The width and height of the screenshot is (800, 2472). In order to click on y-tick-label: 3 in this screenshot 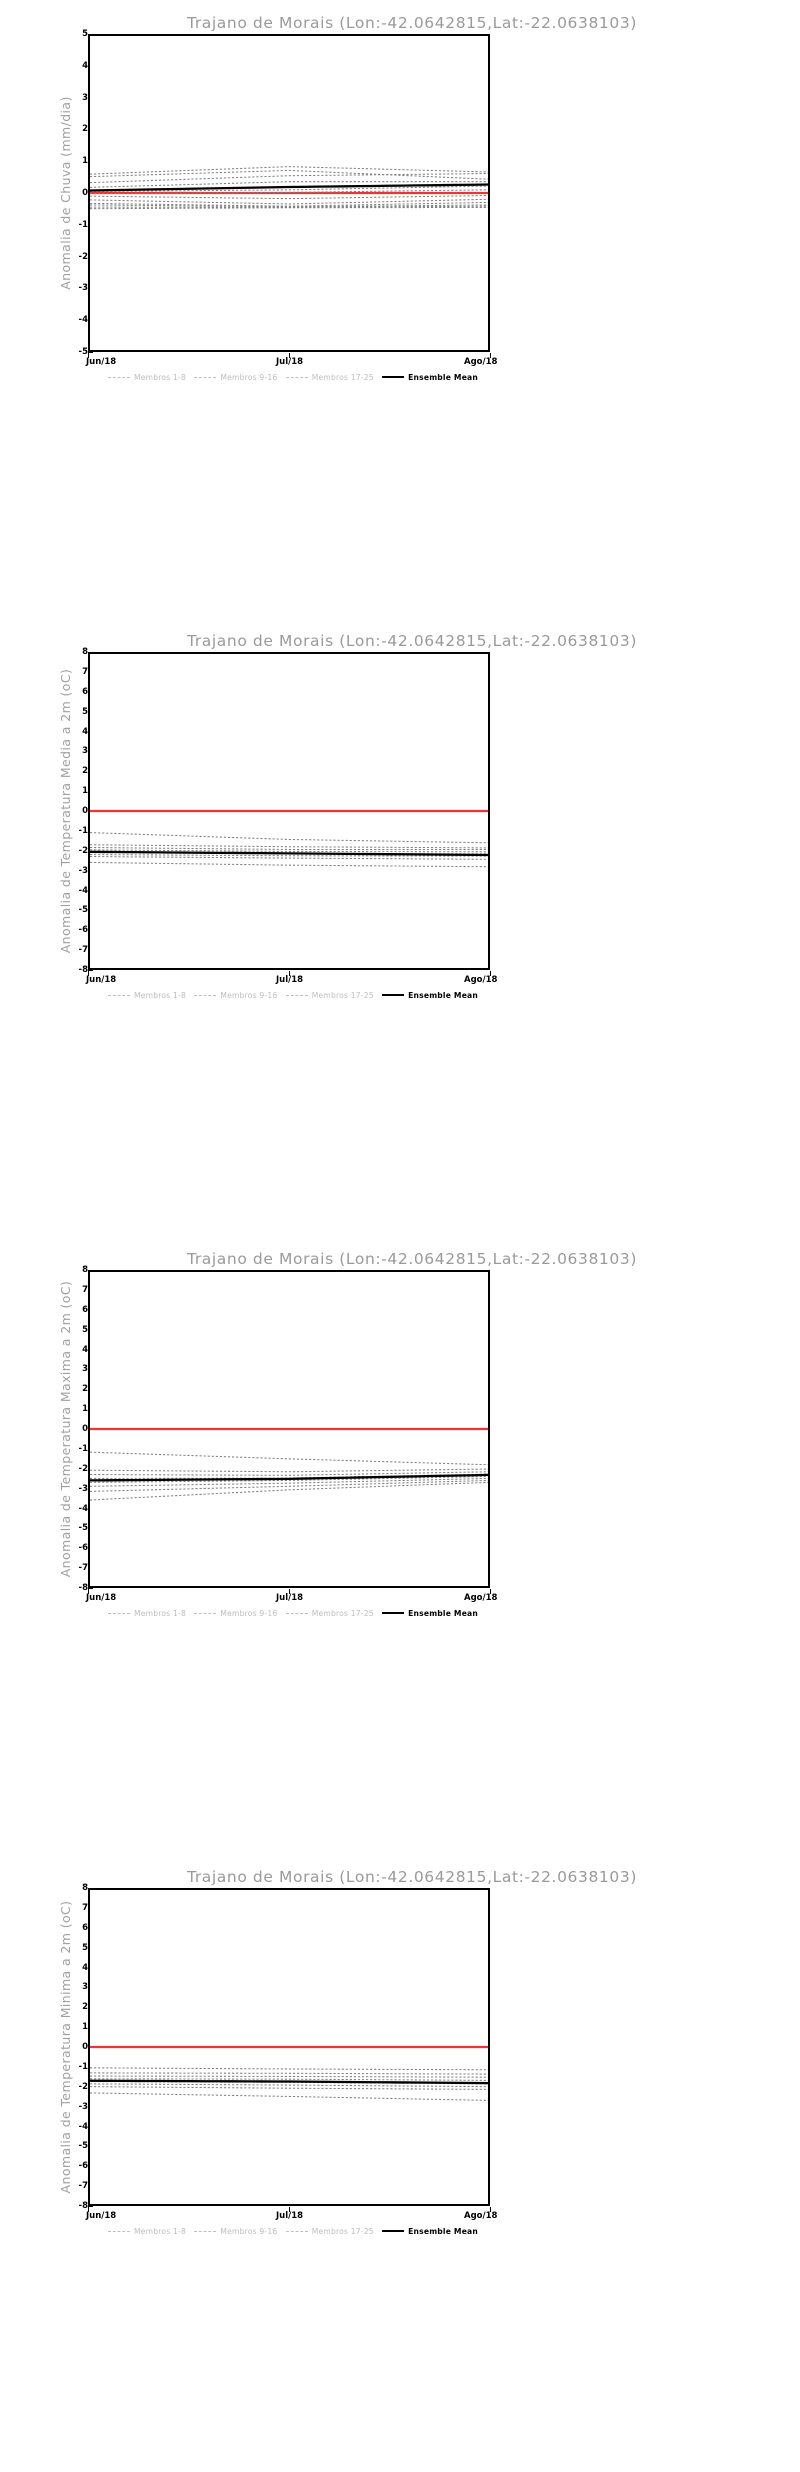, I will do `click(85, 1987)`.